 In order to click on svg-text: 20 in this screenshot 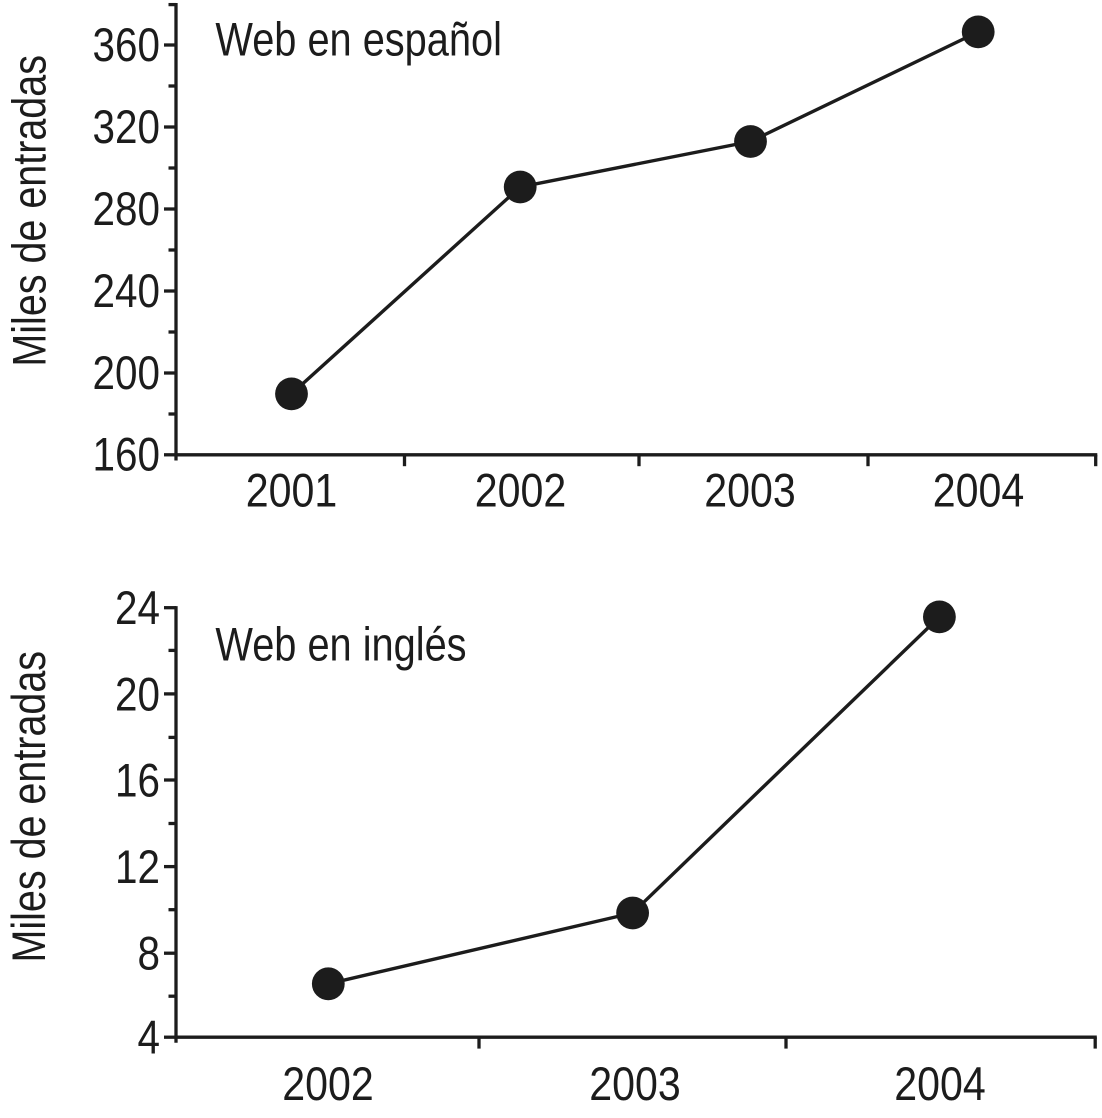, I will do `click(137, 694)`.